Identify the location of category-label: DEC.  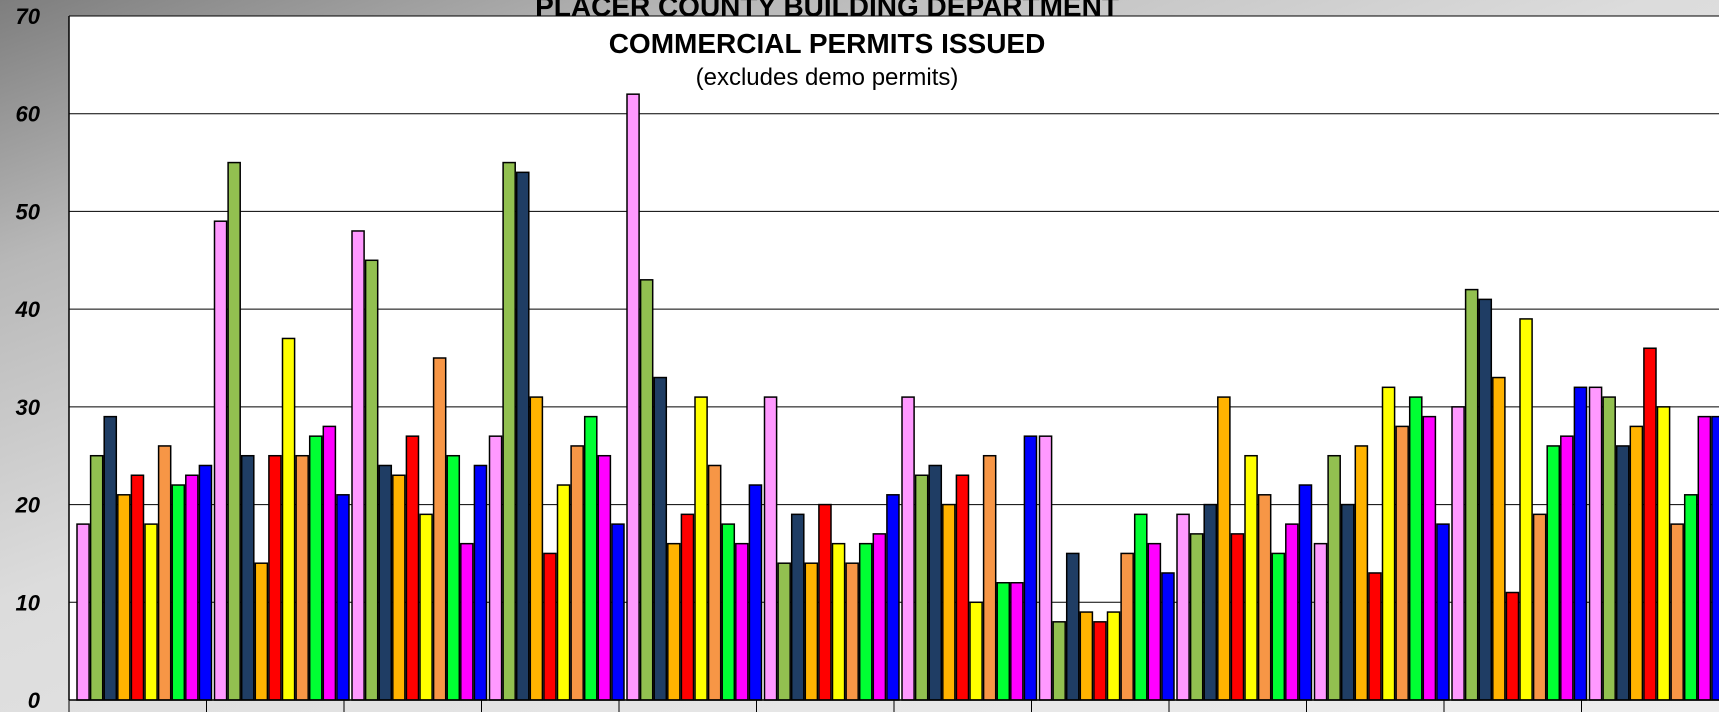
(825, 710).